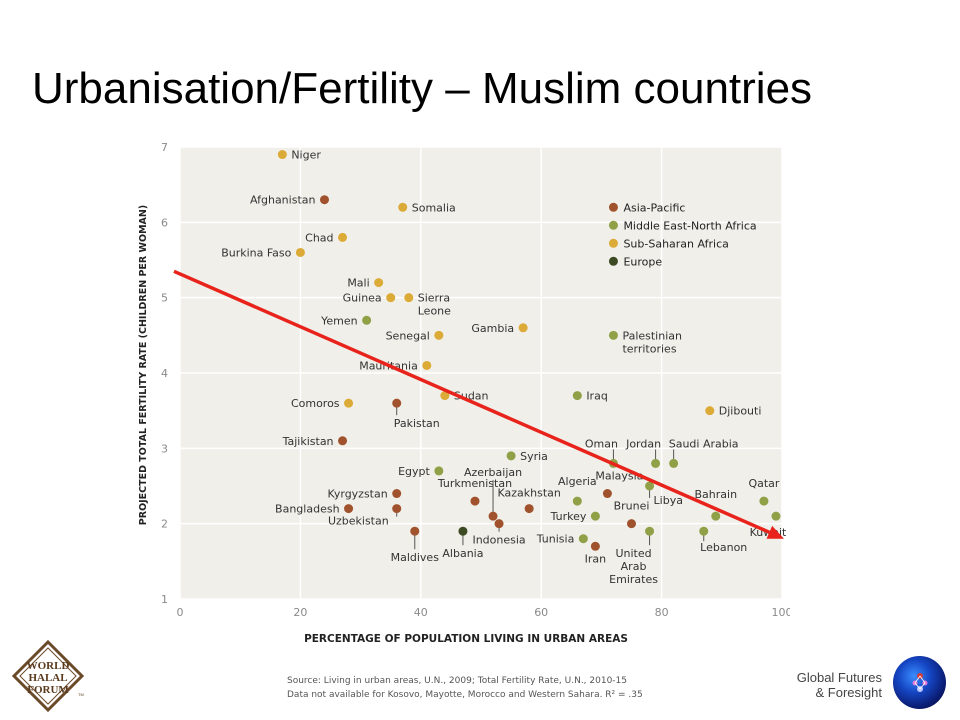  What do you see at coordinates (48, 666) in the screenshot?
I see `logo-line-world: WORLD` at bounding box center [48, 666].